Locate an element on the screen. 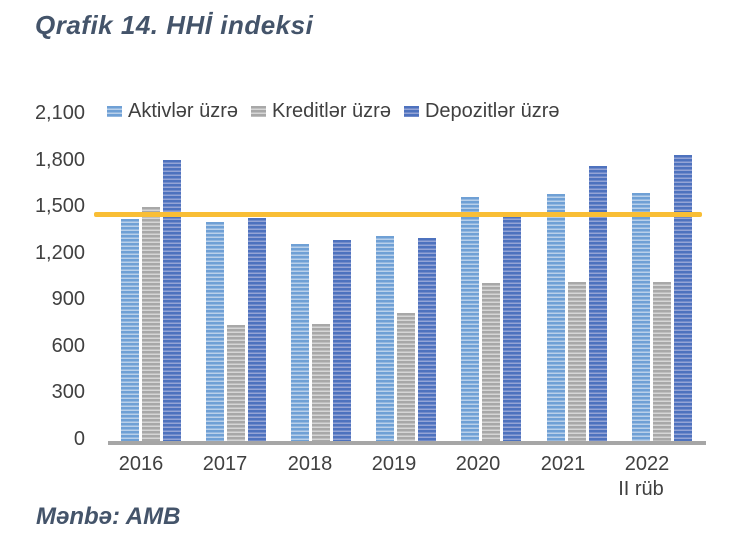 Image resolution: width=752 pixels, height=550 pixels. bar-2018-series3 is located at coordinates (342, 340).